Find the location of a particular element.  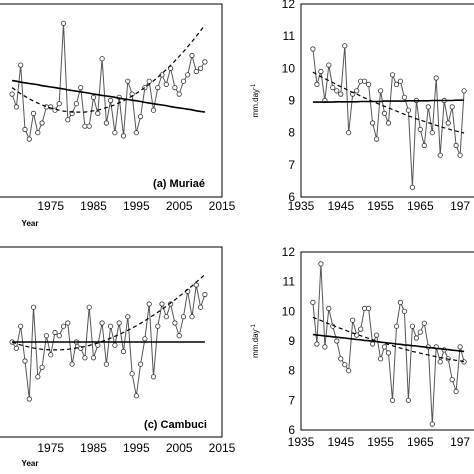

y-tick-label: 6 is located at coordinates (291, 430).